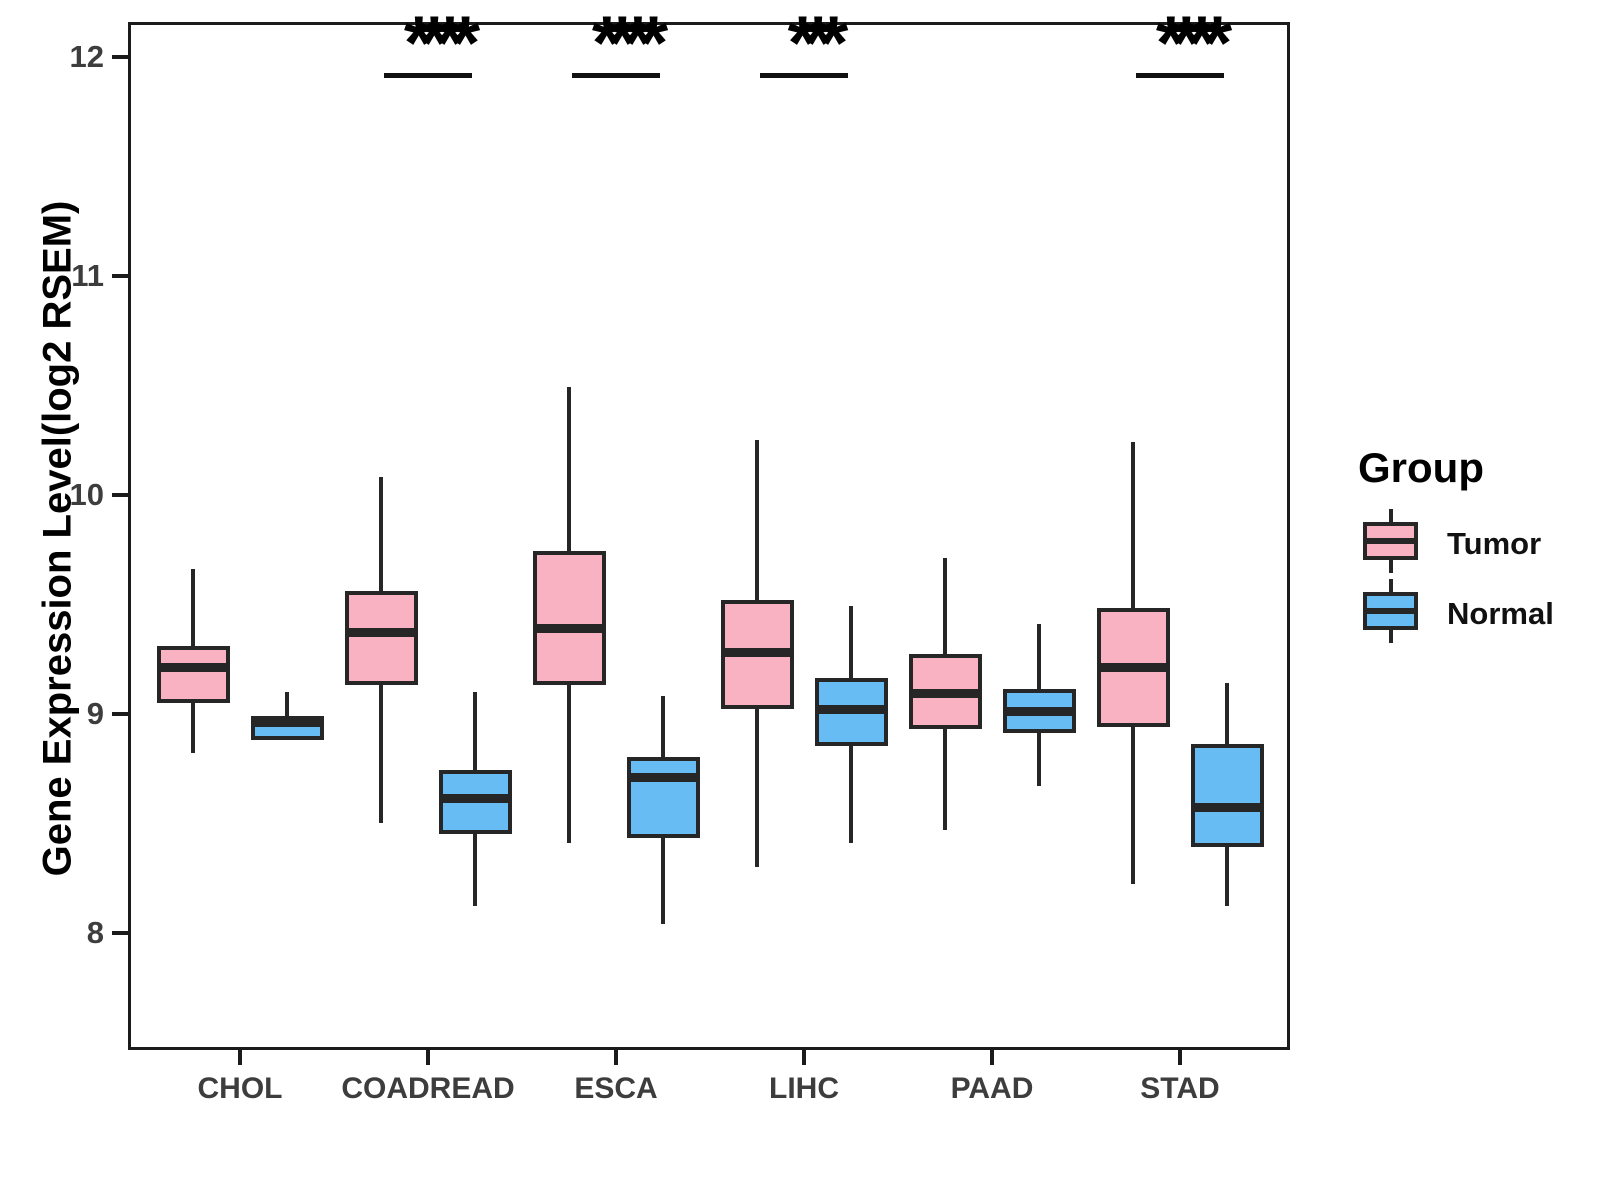 Image resolution: width=1600 pixels, height=1200 pixels. What do you see at coordinates (86, 494) in the screenshot?
I see `y-tick-label: 10` at bounding box center [86, 494].